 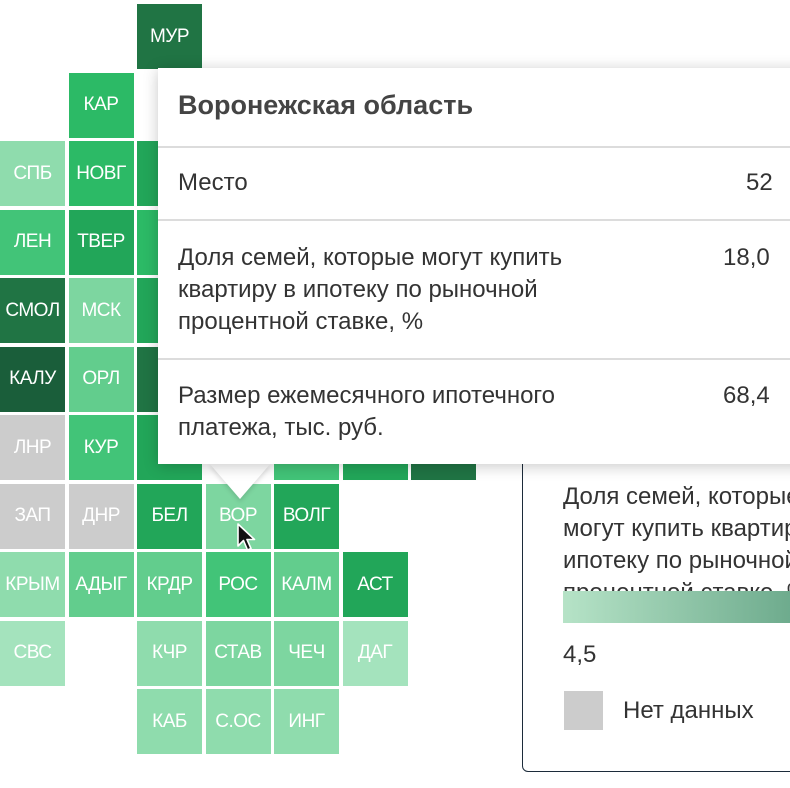 What do you see at coordinates (101, 379) in the screenshot?
I see `region-tile-орл: ОРЛ` at bounding box center [101, 379].